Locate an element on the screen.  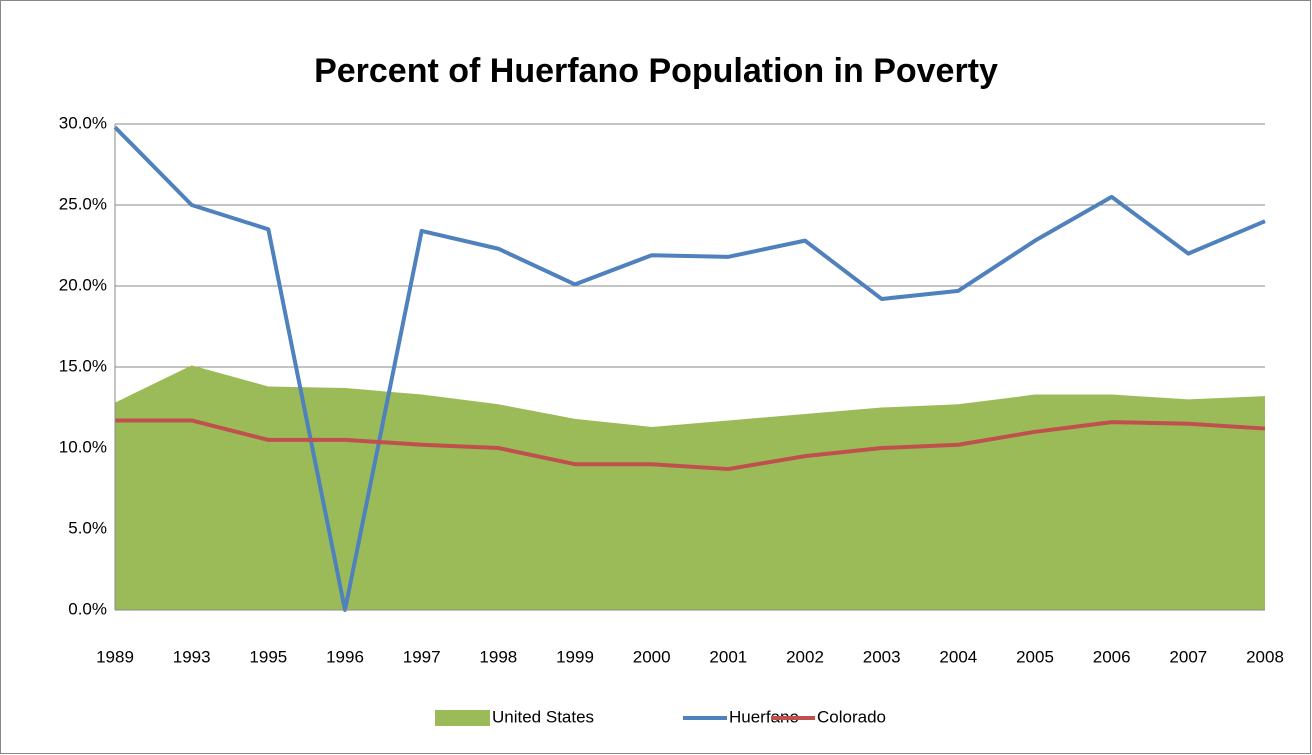
x-tick-label: 1996 is located at coordinates (345, 656).